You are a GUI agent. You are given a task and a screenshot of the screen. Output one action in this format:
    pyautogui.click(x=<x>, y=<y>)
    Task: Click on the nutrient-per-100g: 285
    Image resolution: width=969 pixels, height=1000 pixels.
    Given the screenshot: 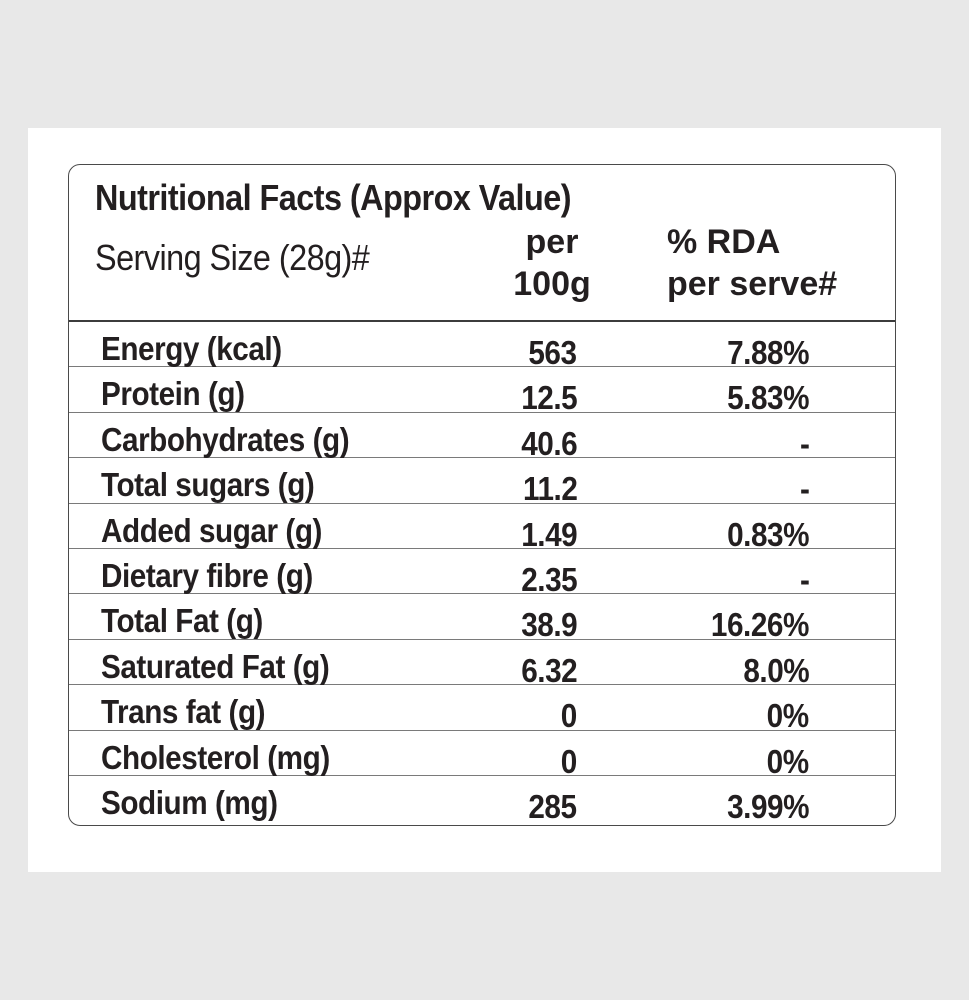 What is the action you would take?
    pyautogui.click(x=553, y=806)
    